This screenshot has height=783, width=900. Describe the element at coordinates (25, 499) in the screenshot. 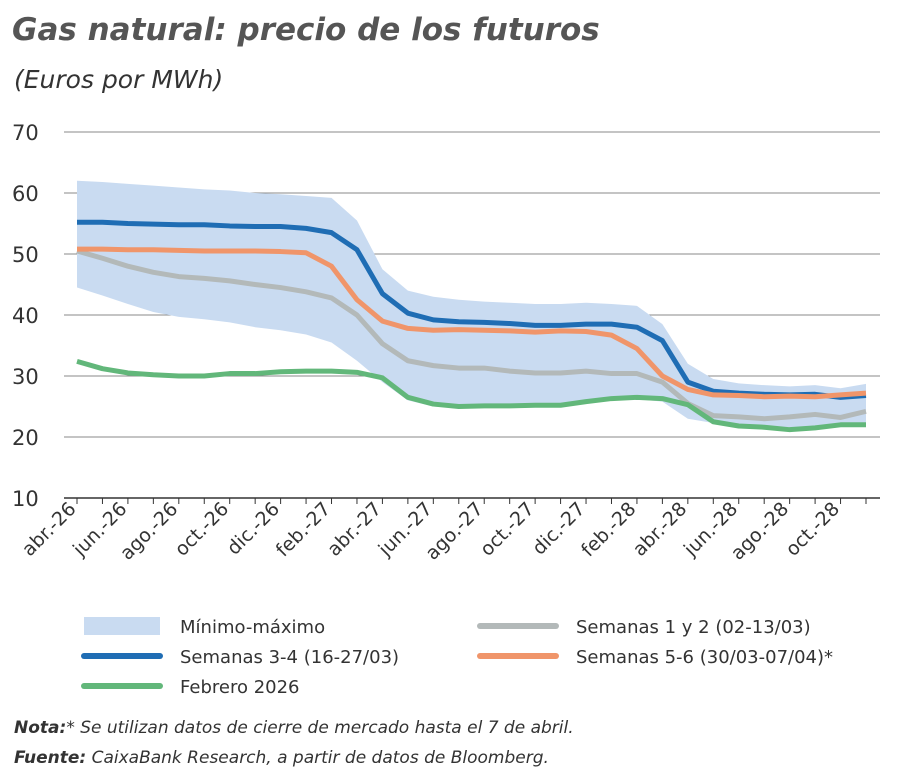

I see `y-tick-label: 10` at that location.